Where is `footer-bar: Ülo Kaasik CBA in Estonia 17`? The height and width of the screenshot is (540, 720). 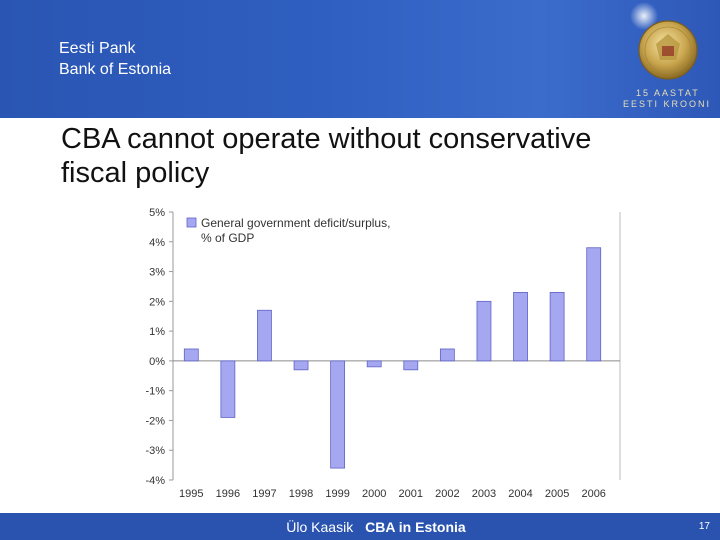 footer-bar: Ülo Kaasik CBA in Estonia 17 is located at coordinates (360, 526).